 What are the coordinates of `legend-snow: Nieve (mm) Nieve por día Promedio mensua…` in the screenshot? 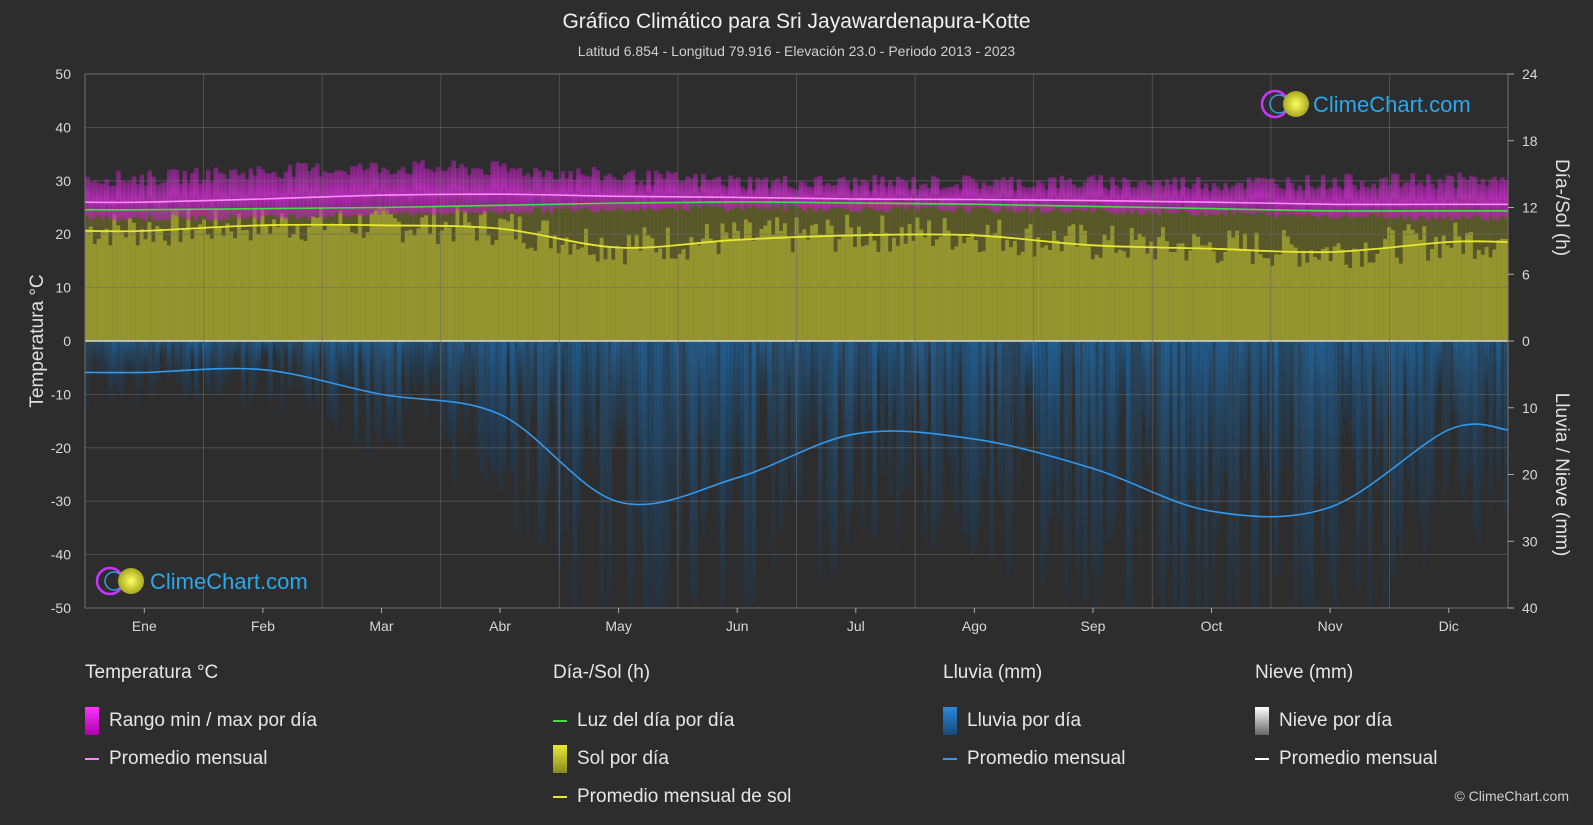 It's located at (1346, 720).